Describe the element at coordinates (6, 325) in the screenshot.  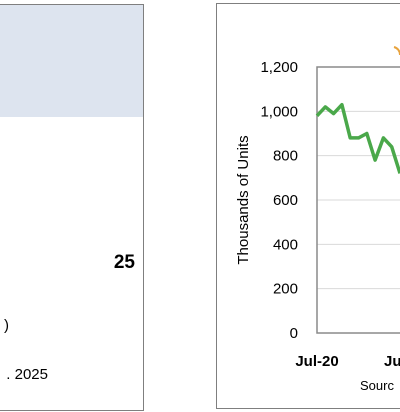
I see `left-panel-paren-text: )` at that location.